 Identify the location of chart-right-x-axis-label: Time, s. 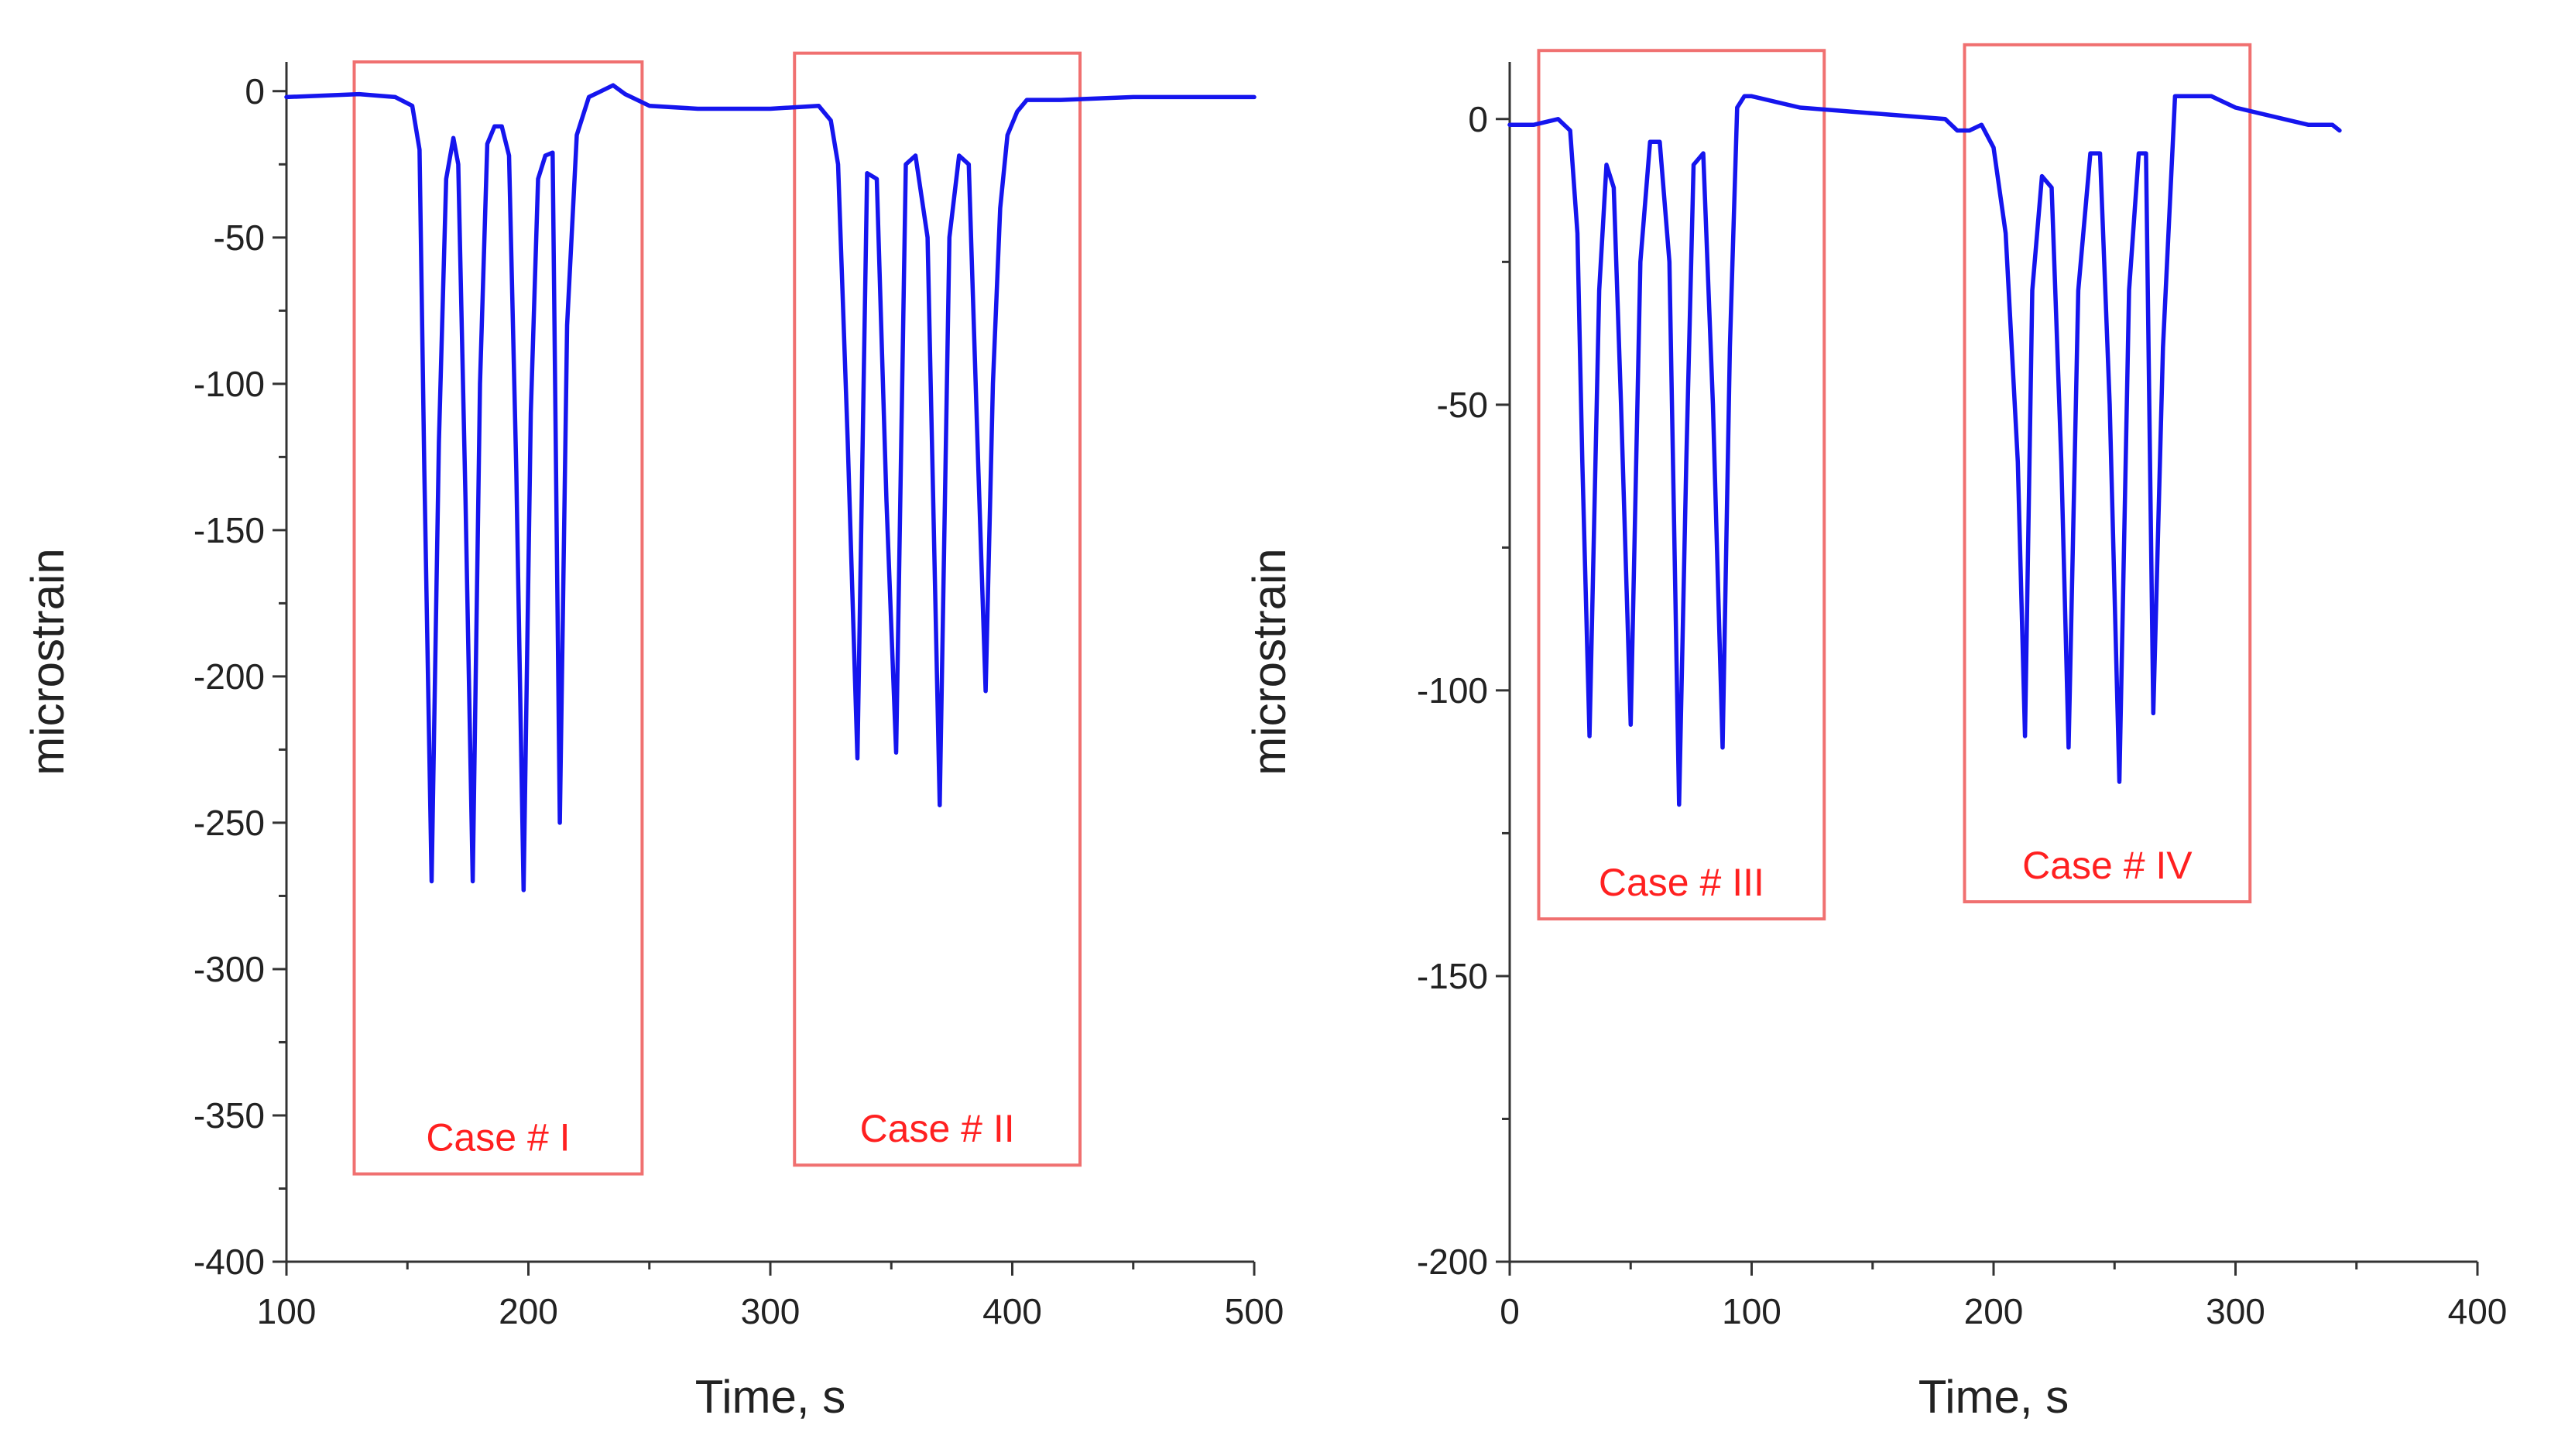
(1993, 1397).